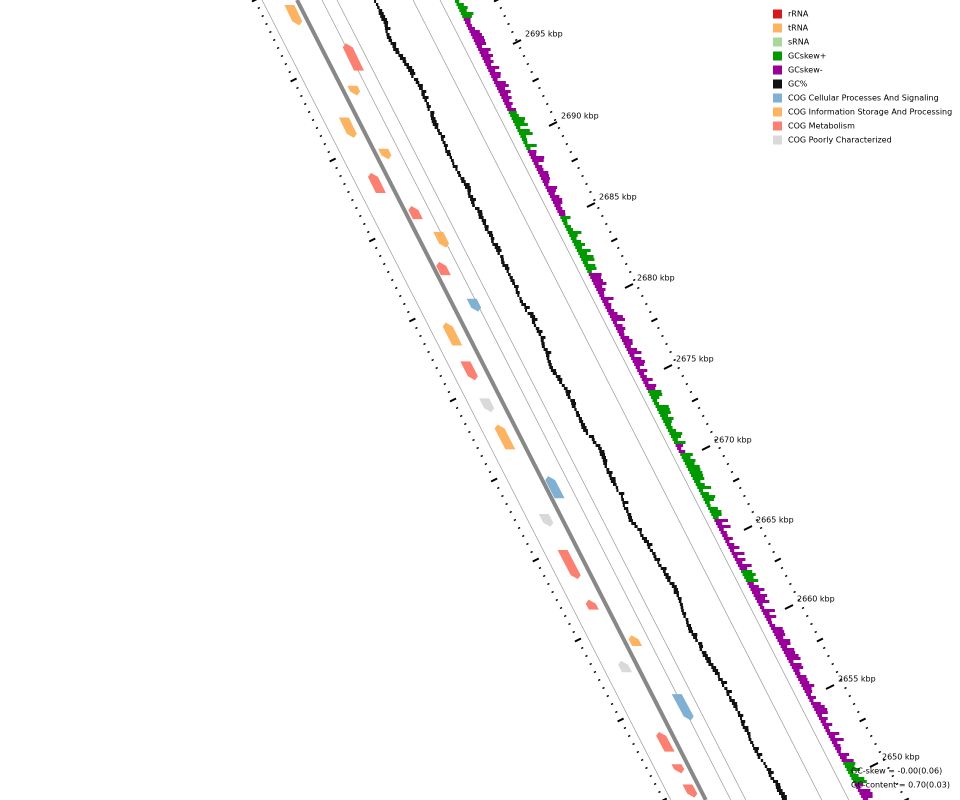 This screenshot has height=800, width=960. Describe the element at coordinates (798, 14) in the screenshot. I see `legend-label: rRNA` at that location.